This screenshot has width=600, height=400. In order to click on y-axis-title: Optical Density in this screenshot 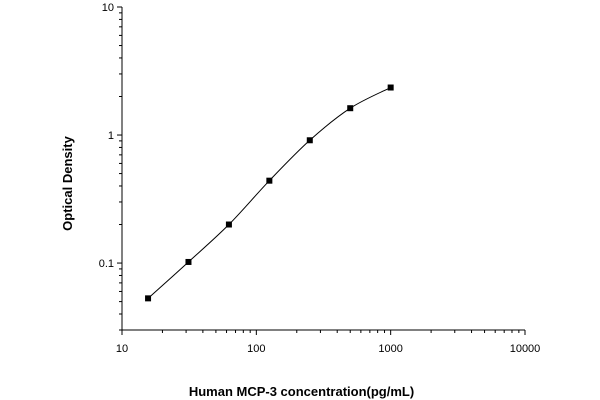, I will do `click(67, 182)`.